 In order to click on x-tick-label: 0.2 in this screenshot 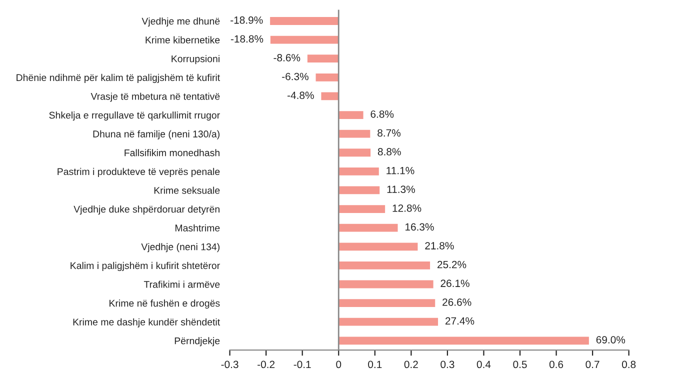, I will do `click(411, 364)`.